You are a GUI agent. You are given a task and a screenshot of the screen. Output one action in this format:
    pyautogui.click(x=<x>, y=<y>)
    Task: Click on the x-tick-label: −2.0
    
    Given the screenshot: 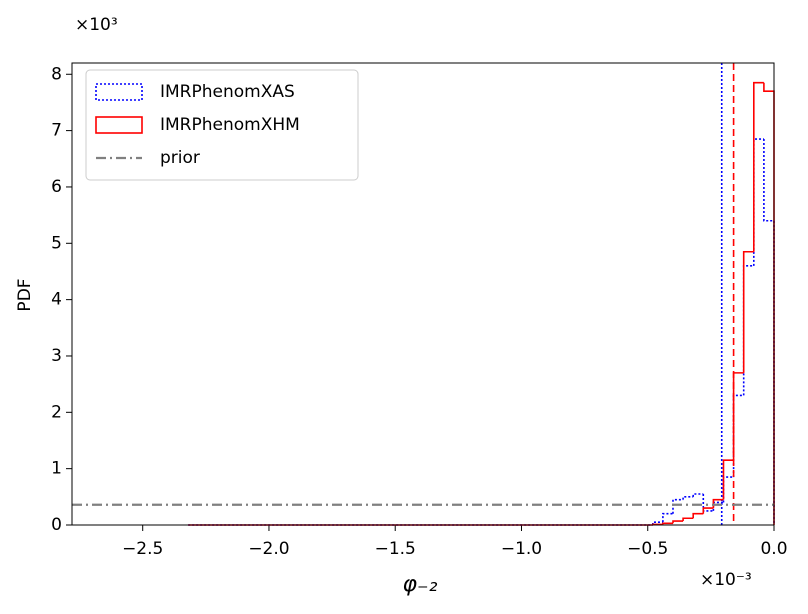 What is the action you would take?
    pyautogui.click(x=268, y=549)
    